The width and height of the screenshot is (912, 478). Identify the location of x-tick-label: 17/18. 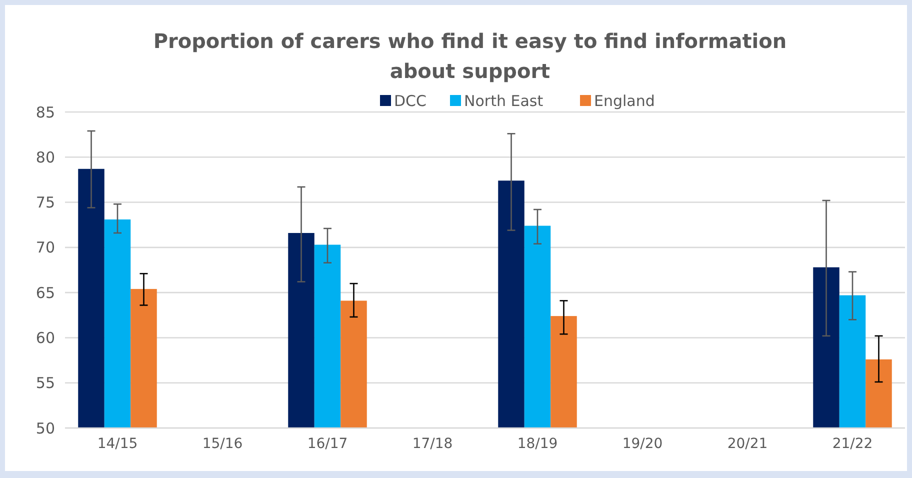
(432, 444).